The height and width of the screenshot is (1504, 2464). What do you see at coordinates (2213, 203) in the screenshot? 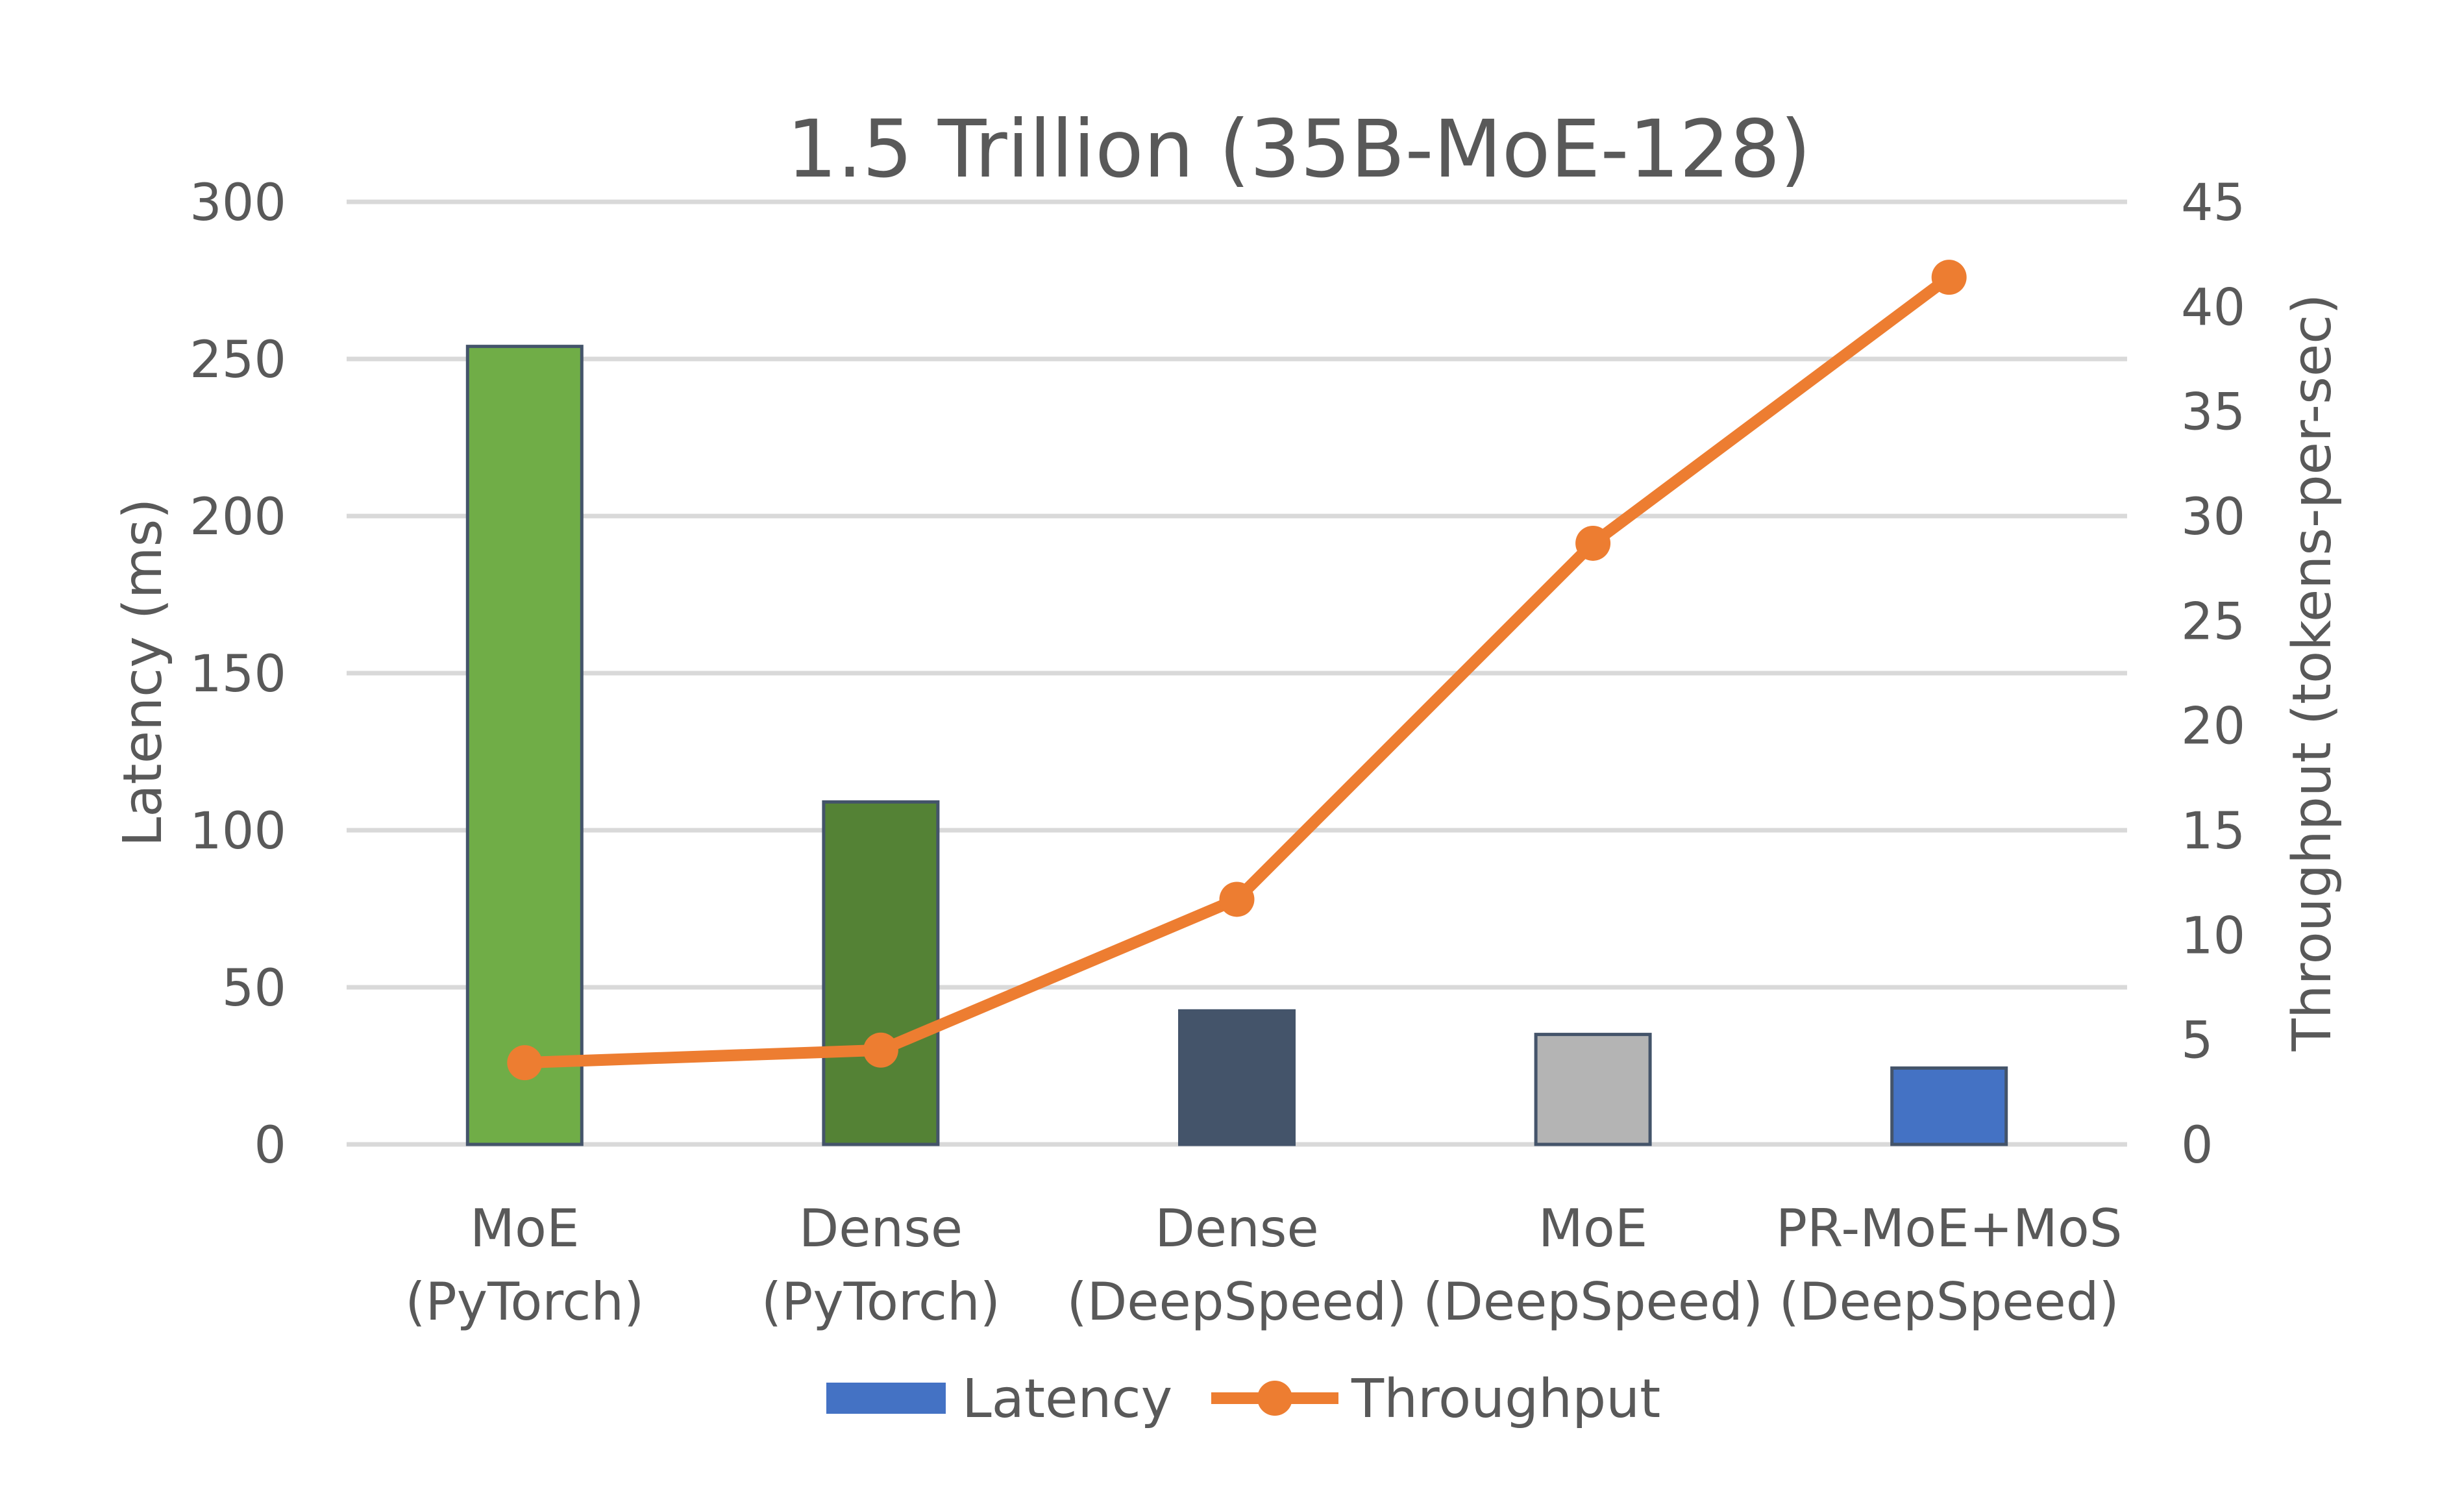
I see `y-right-tick-label: 45` at bounding box center [2213, 203].